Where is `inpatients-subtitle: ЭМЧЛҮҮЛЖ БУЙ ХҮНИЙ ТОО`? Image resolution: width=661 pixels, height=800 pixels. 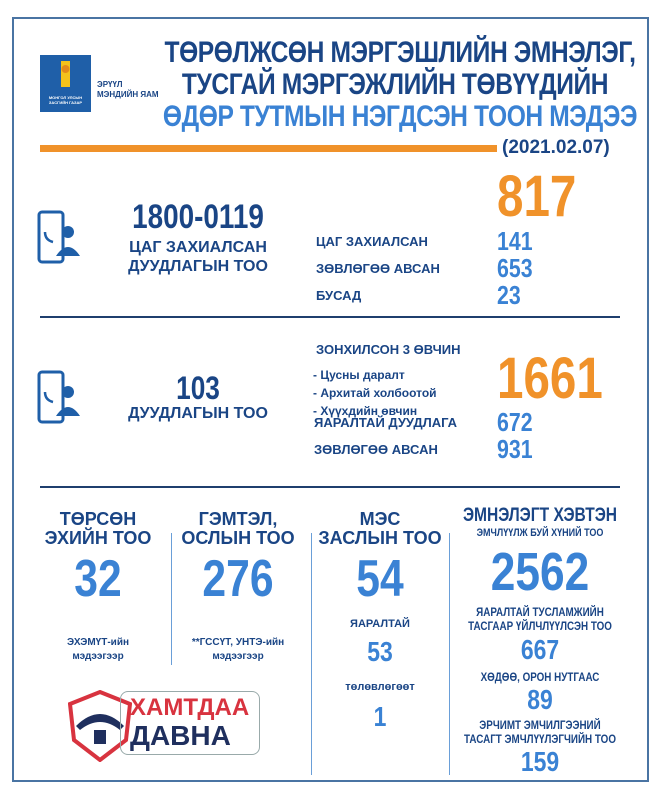
inpatients-subtitle: ЭМЧЛҮҮЛЖ БУЙ ХҮНИЙ ТОО is located at coordinates (540, 533).